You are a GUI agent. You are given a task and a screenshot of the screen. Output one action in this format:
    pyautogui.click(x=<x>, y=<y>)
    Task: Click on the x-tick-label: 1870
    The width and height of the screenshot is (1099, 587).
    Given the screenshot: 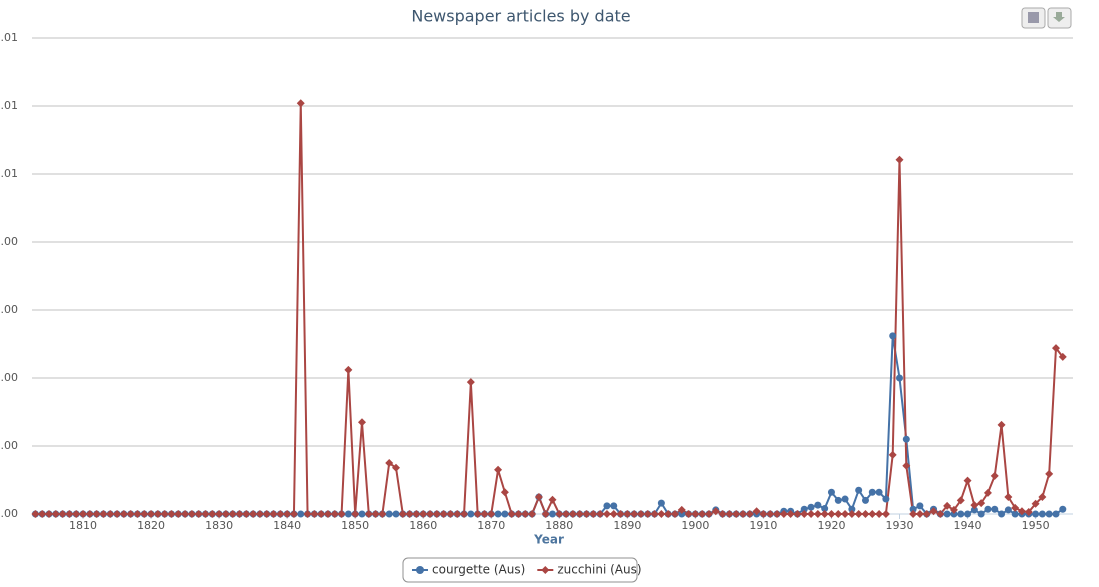 What is the action you would take?
    pyautogui.click(x=491, y=525)
    